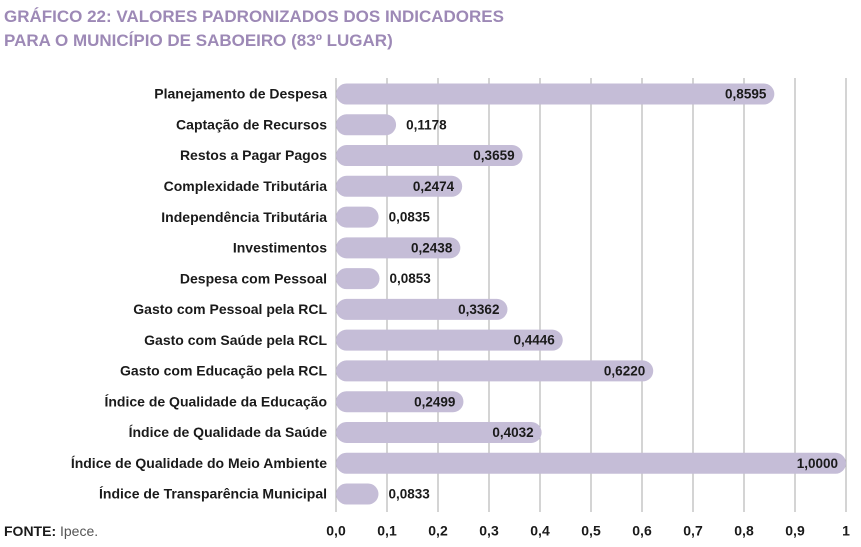  I want to click on value-label: 0,2438, so click(432, 247).